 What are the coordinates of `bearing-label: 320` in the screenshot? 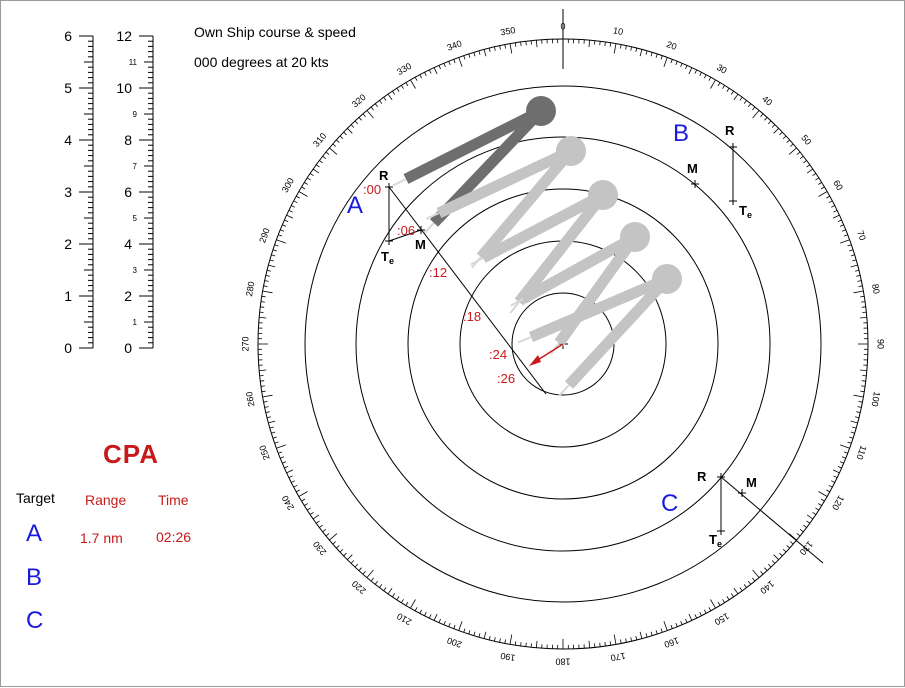 It's located at (359, 100).